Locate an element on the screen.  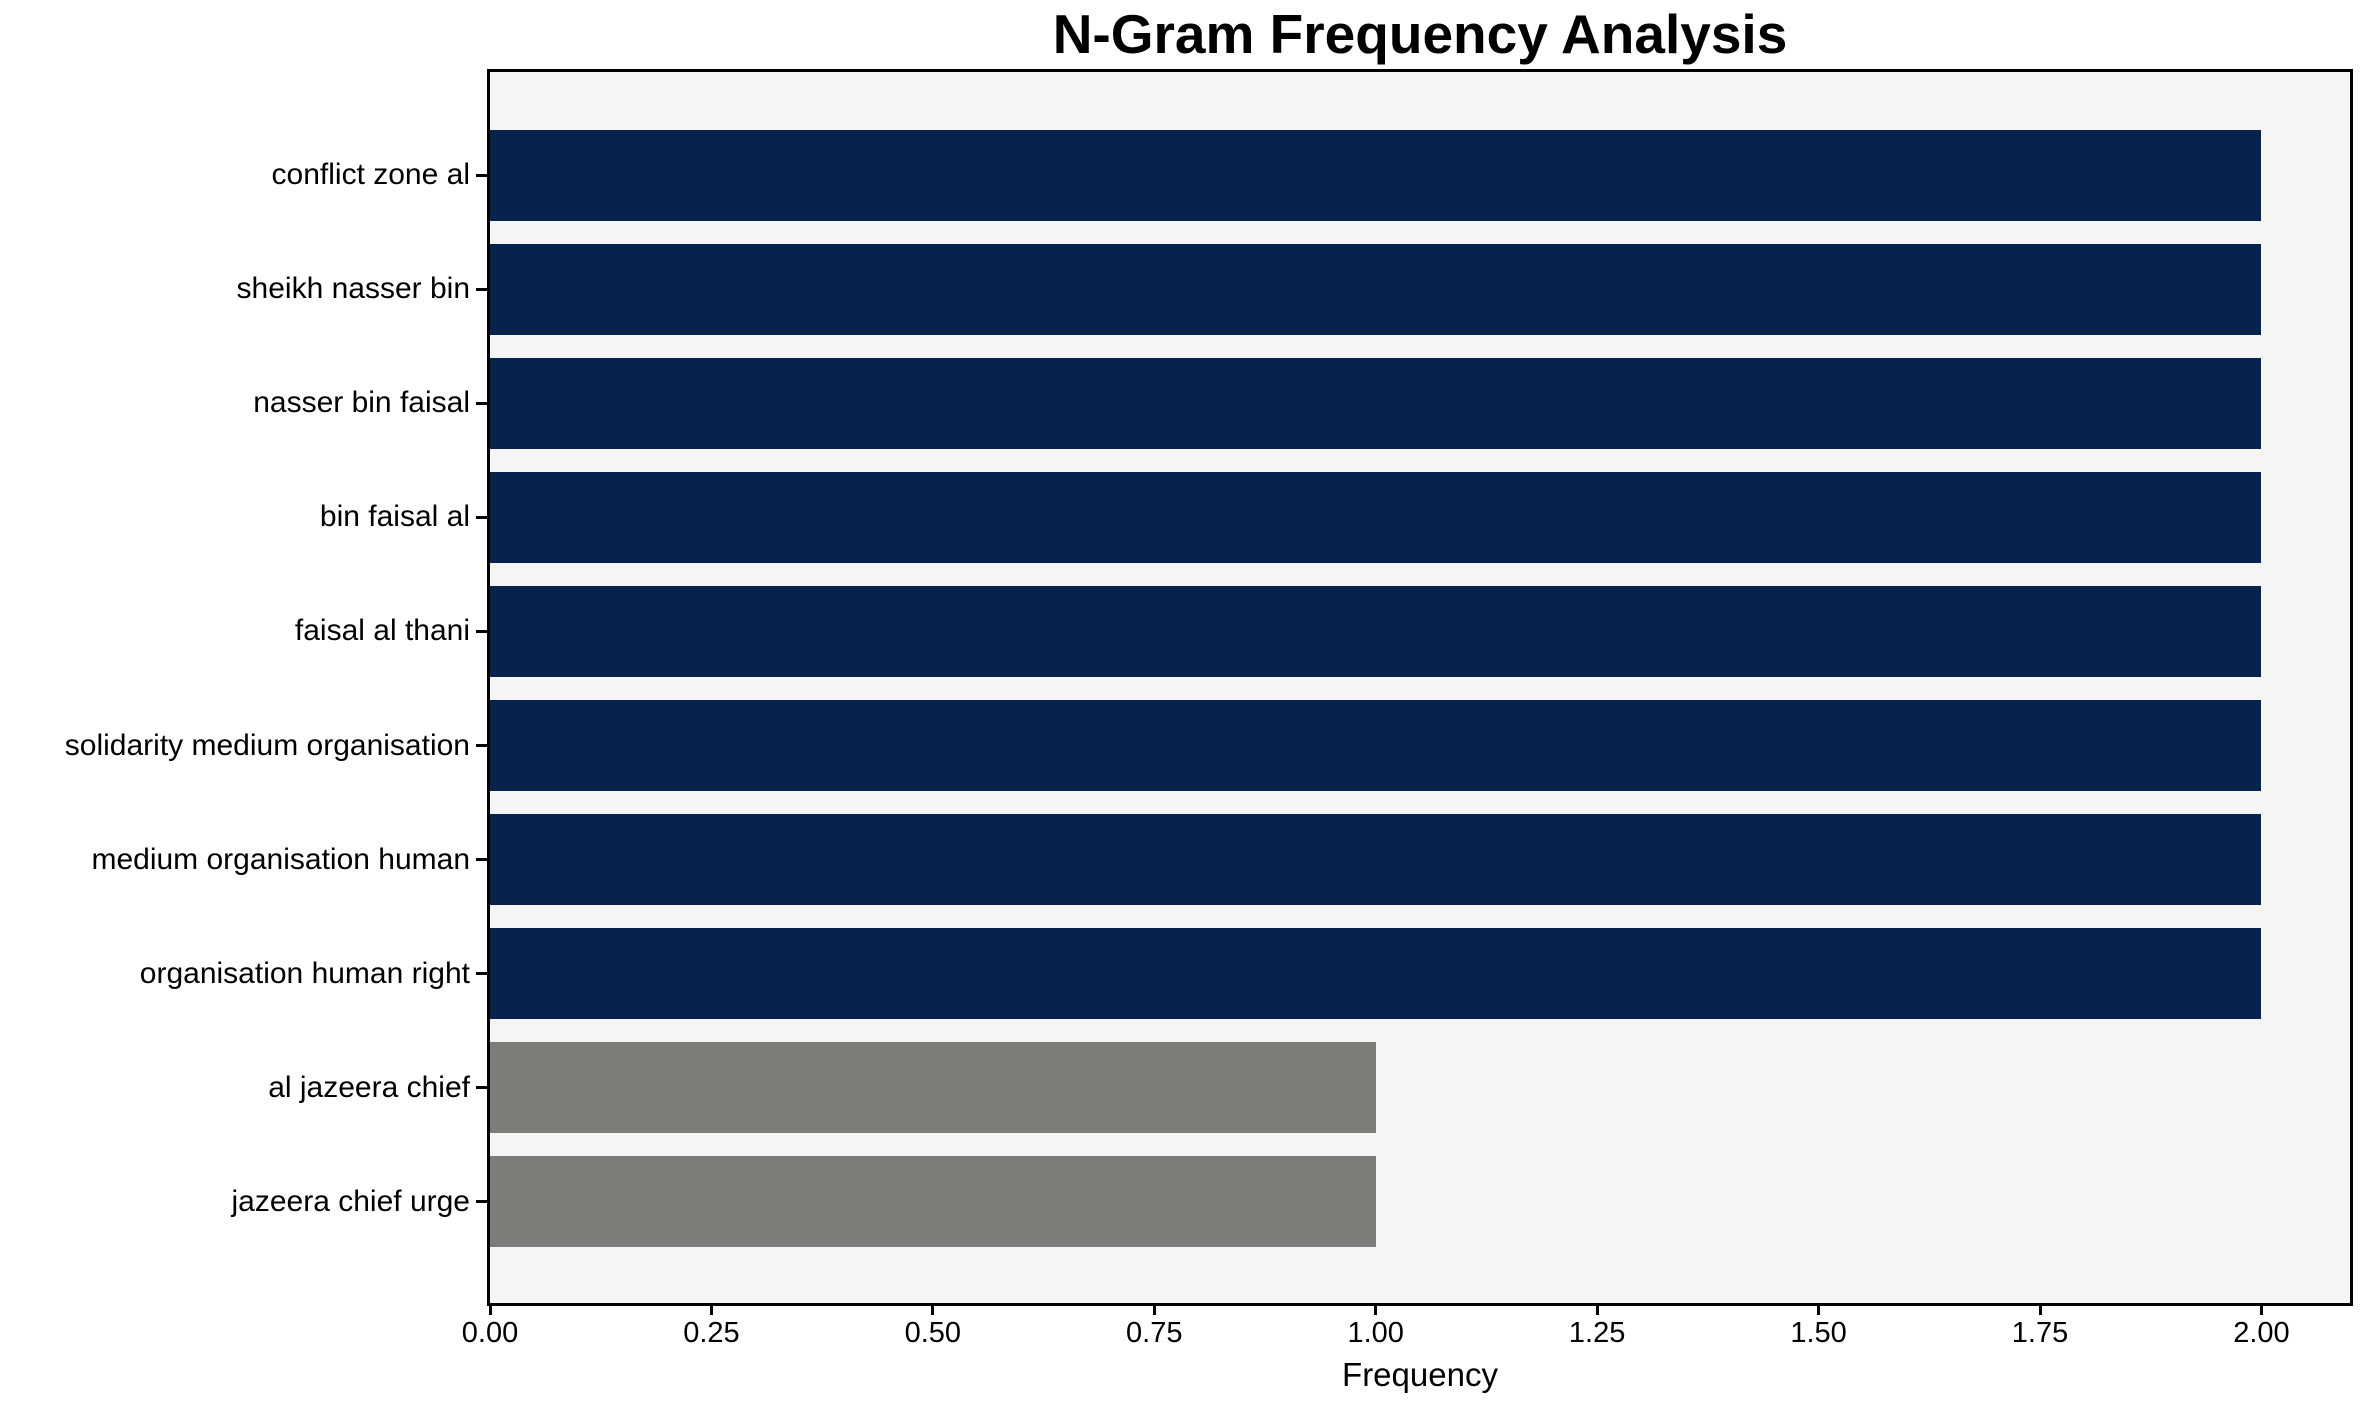
bar-nasser-bin-faisal is located at coordinates (1376, 403).